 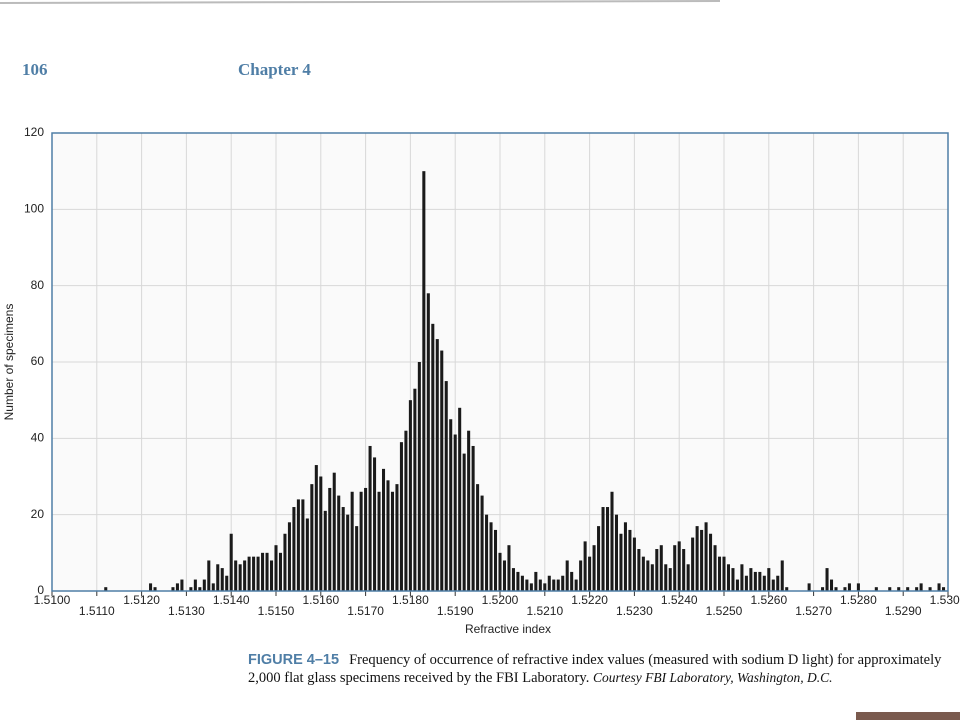 I want to click on x-tick-label: 1.5130, so click(x=186, y=611).